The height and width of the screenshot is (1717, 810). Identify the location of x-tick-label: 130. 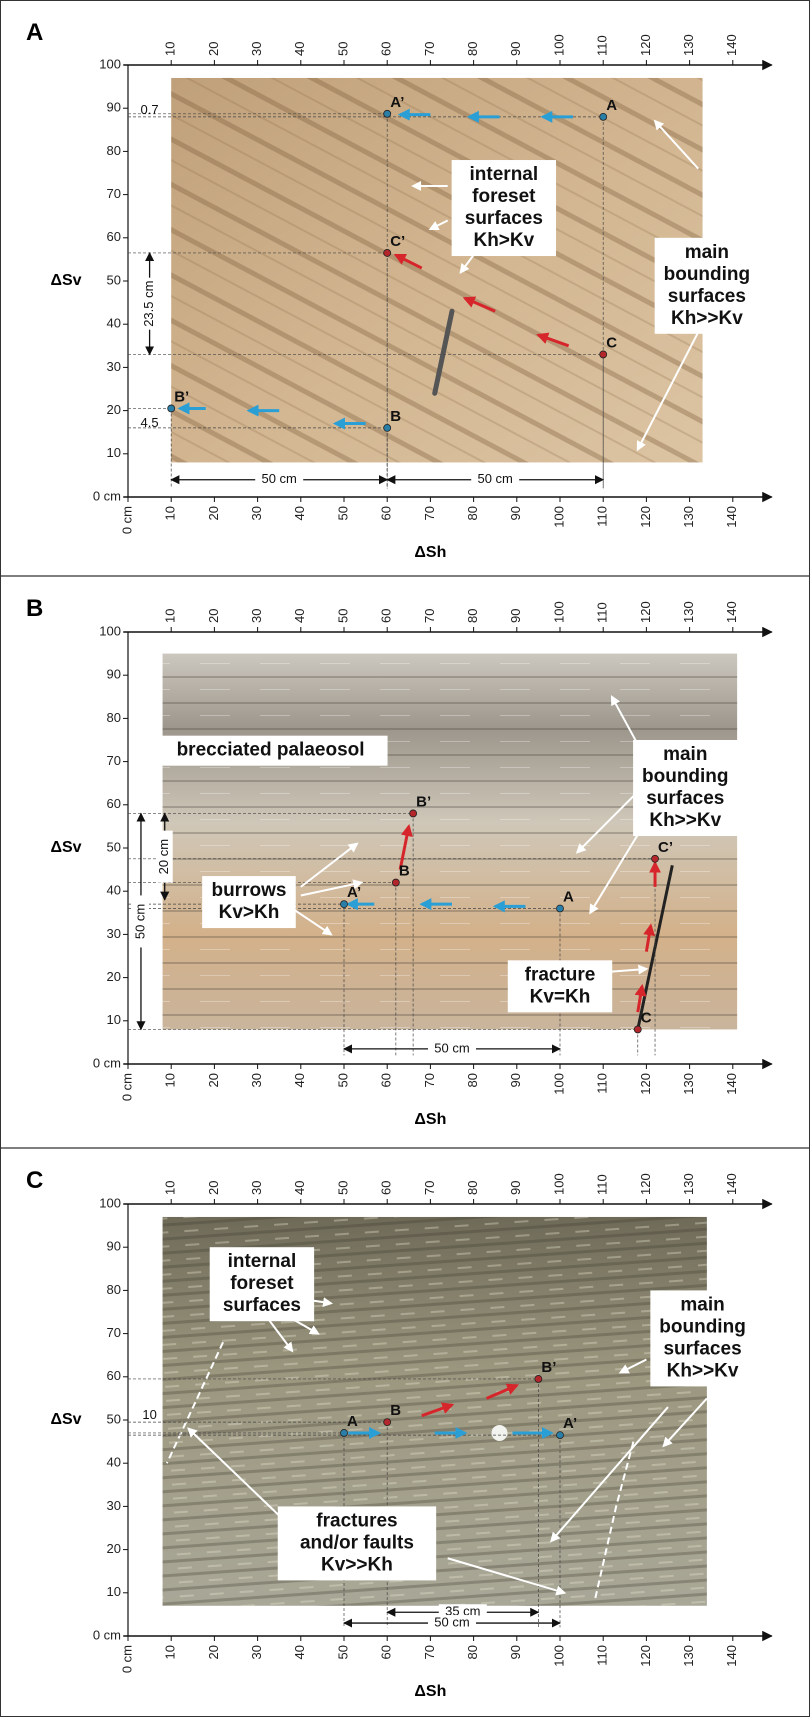
(688, 1656).